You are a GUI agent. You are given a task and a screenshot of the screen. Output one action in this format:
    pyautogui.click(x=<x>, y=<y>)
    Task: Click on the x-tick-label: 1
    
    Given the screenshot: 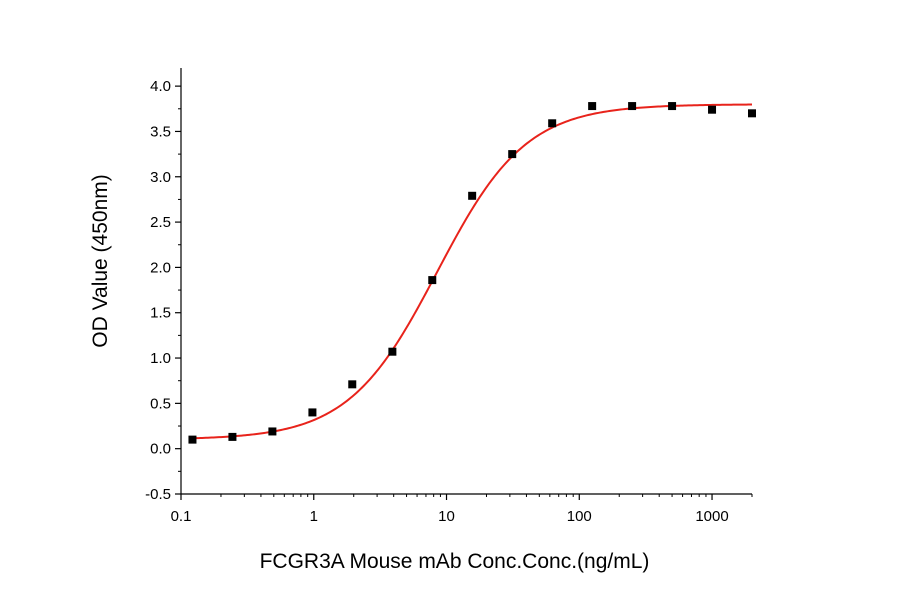 What is the action you would take?
    pyautogui.click(x=314, y=516)
    